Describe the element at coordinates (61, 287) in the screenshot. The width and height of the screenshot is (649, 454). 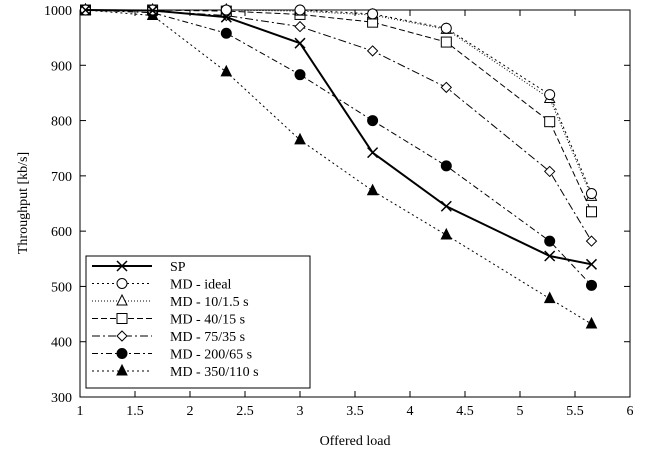
I see `y-tick-label: 500` at that location.